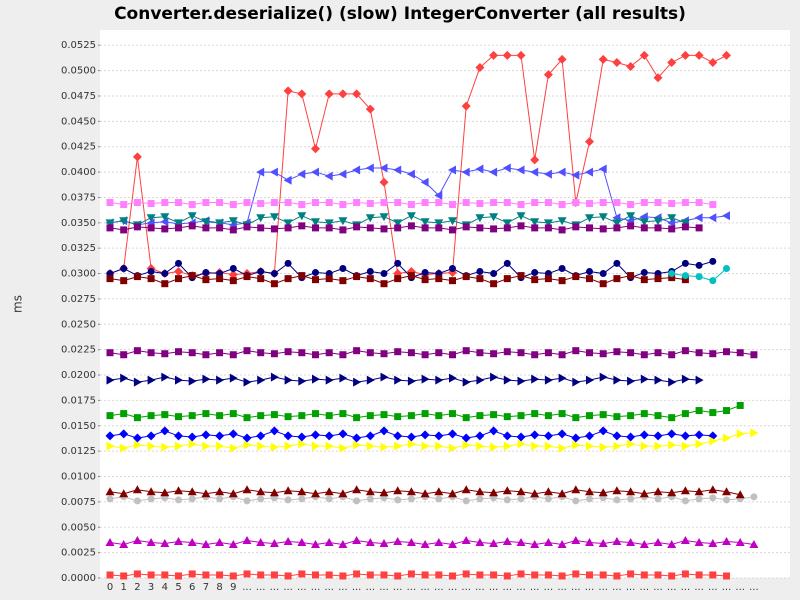  I want to click on y-tick-label: 0.0425, so click(78, 147).